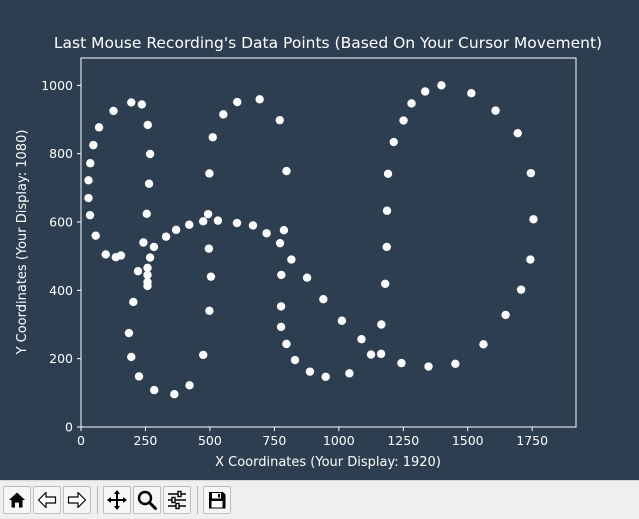  I want to click on forward-button, so click(77, 500).